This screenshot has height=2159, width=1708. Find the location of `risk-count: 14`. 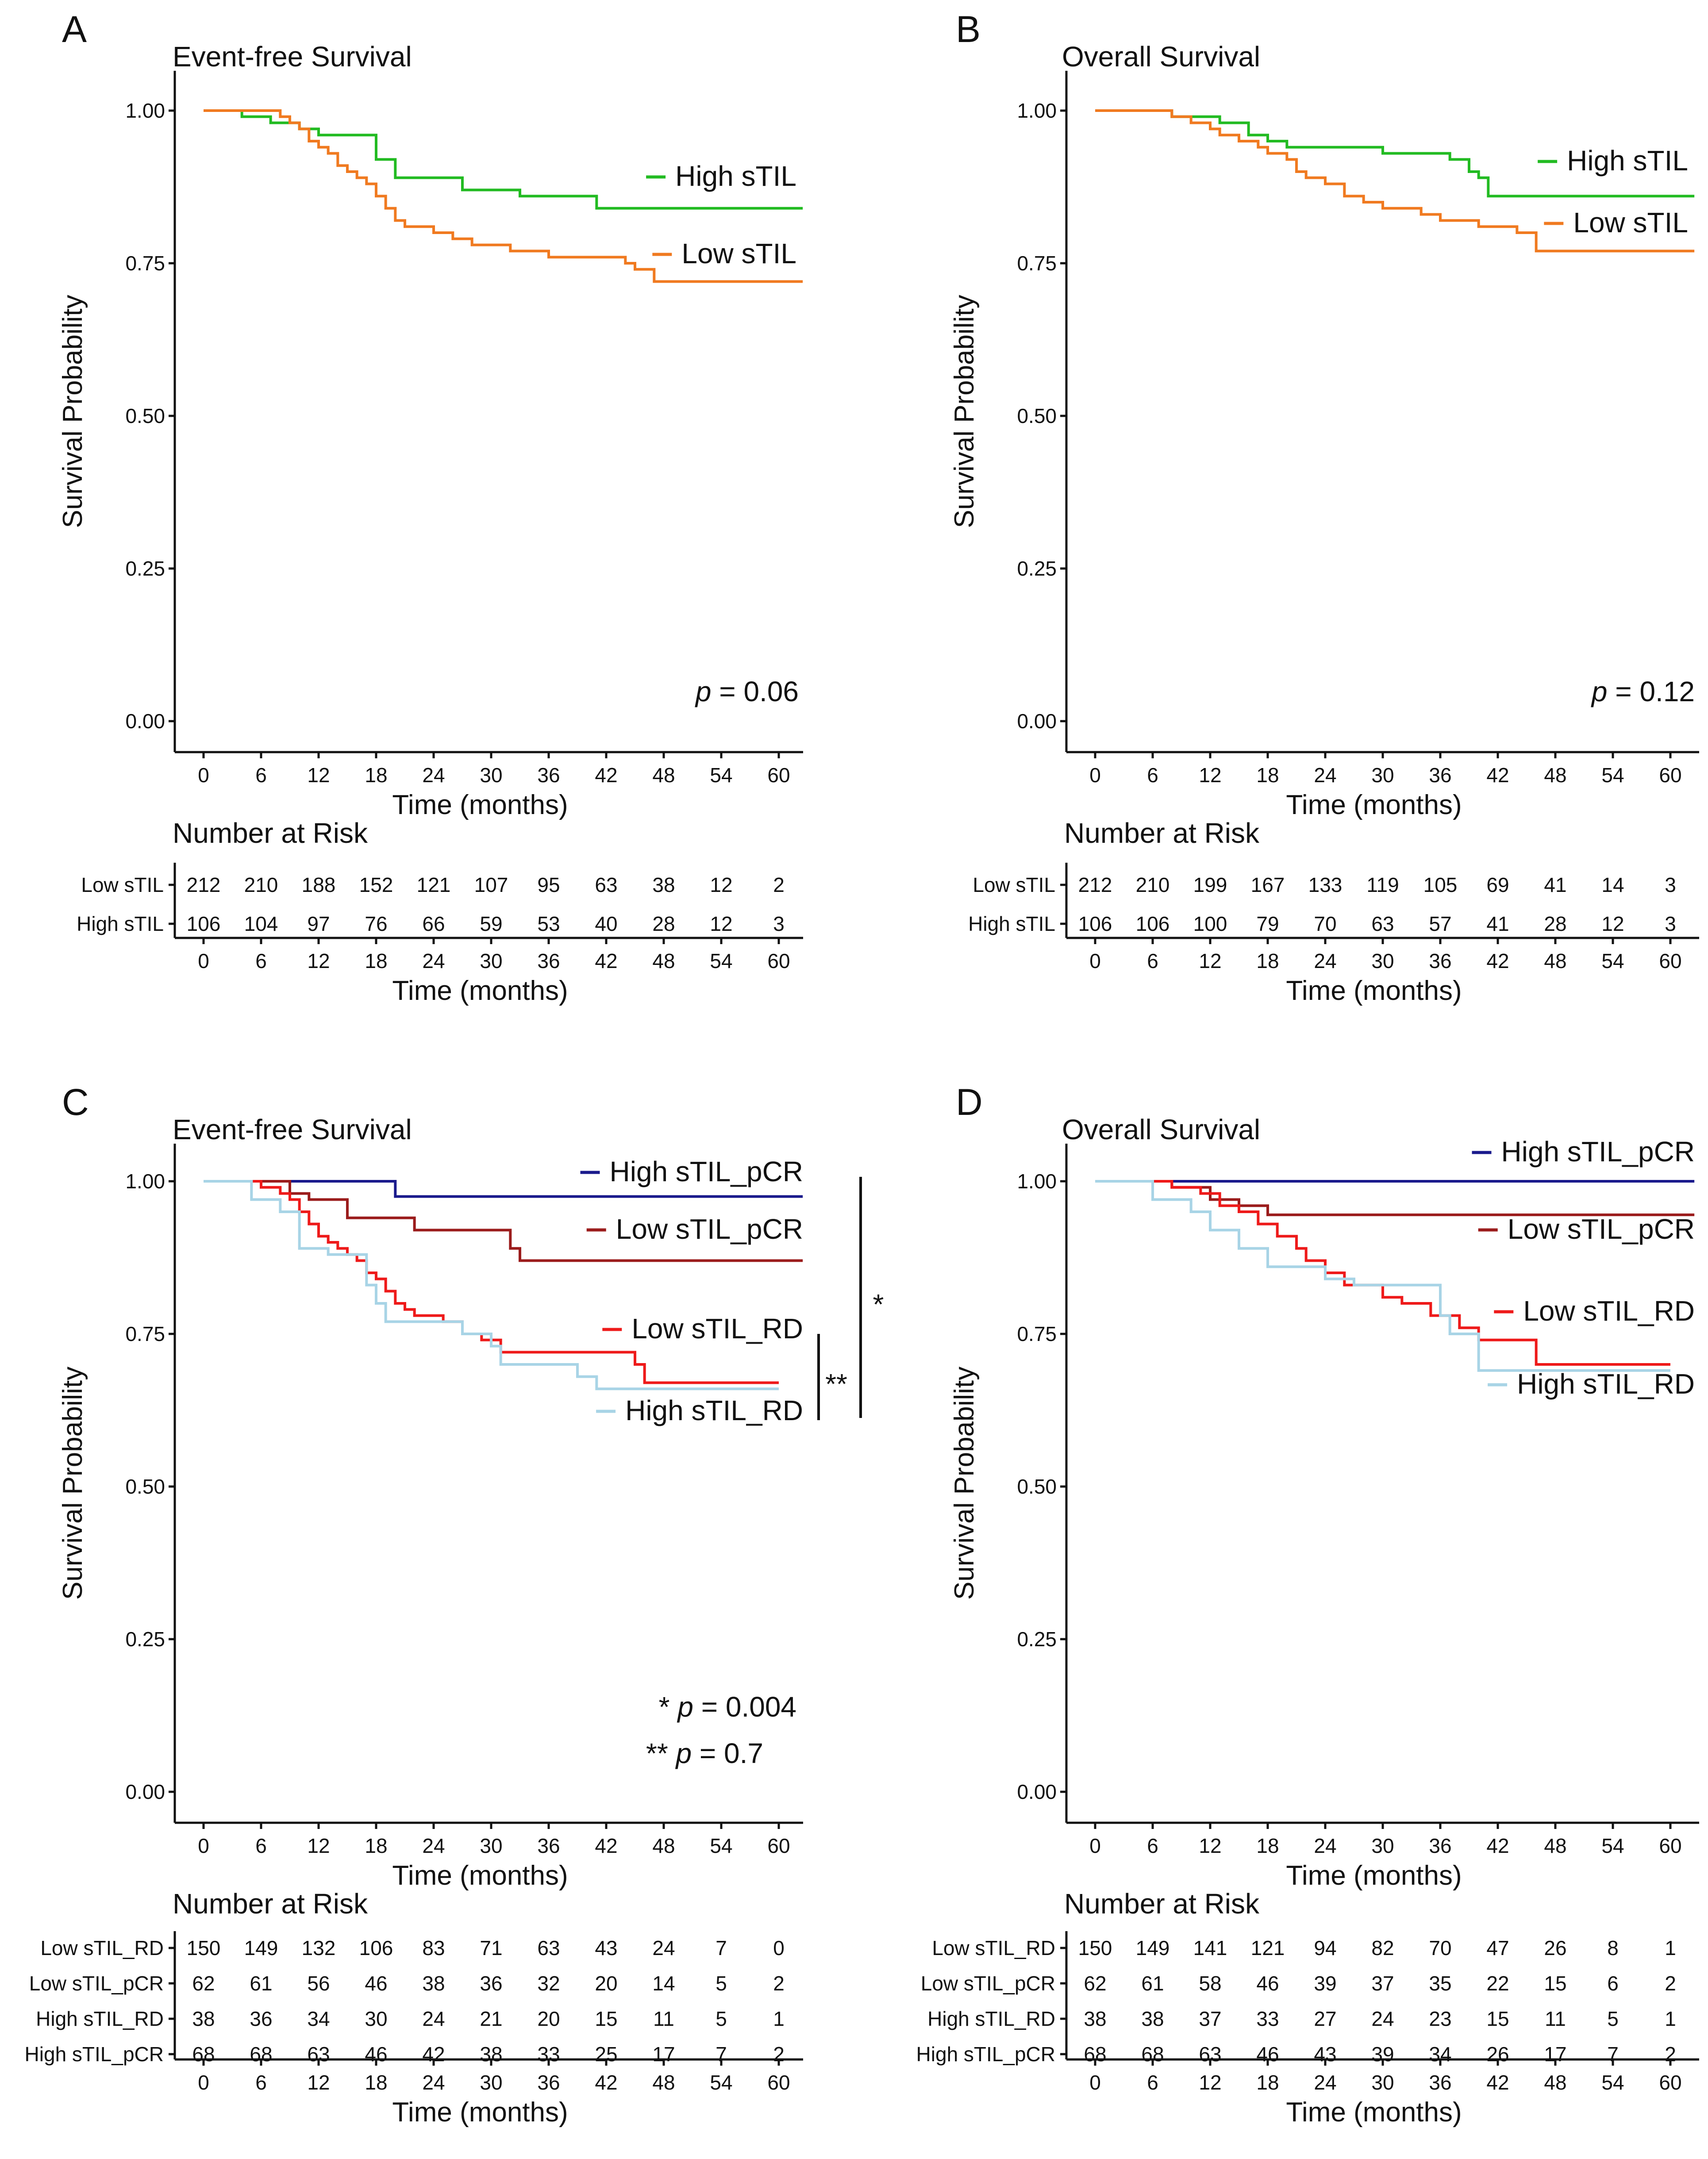

risk-count: 14 is located at coordinates (1612, 885).